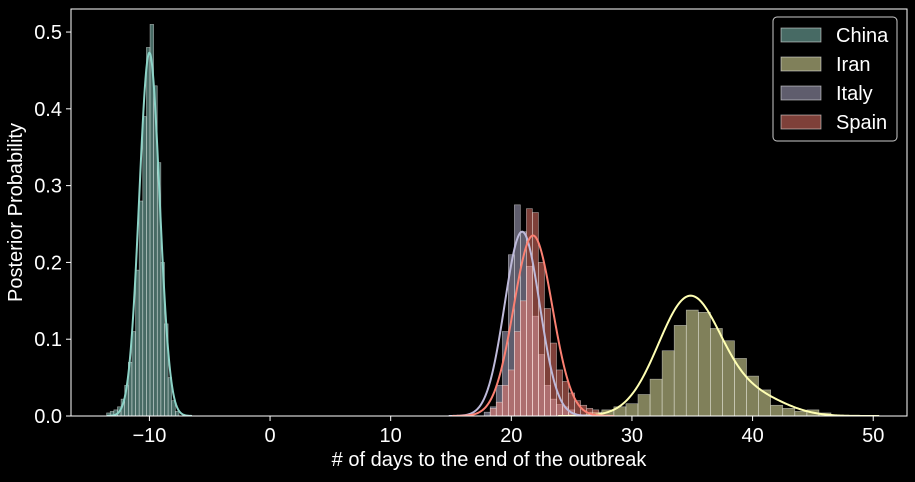 This screenshot has height=482, width=915. I want to click on series-china-bars, so click(143, 220).